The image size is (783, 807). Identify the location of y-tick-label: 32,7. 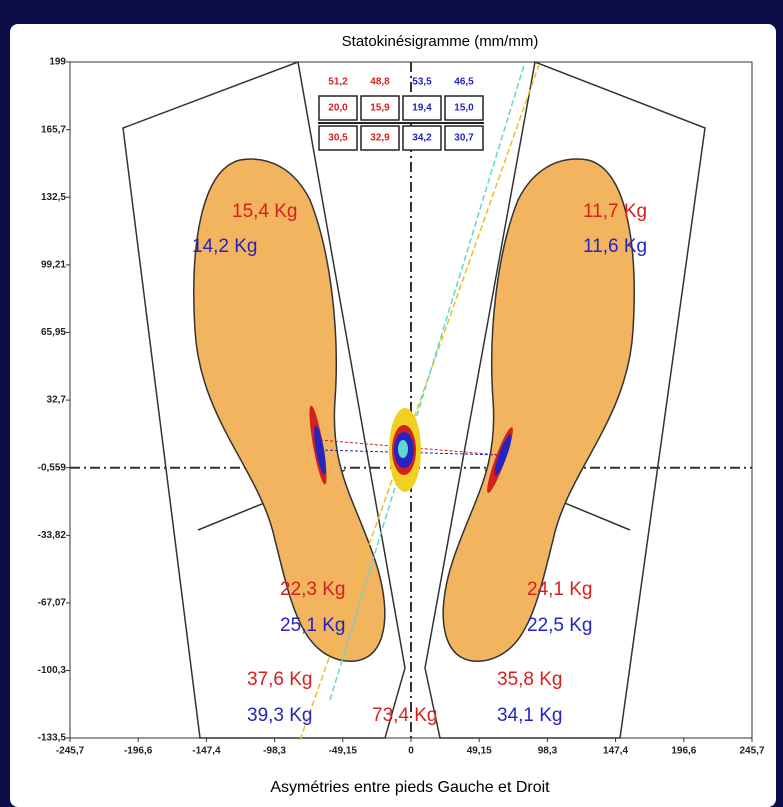
(57, 400).